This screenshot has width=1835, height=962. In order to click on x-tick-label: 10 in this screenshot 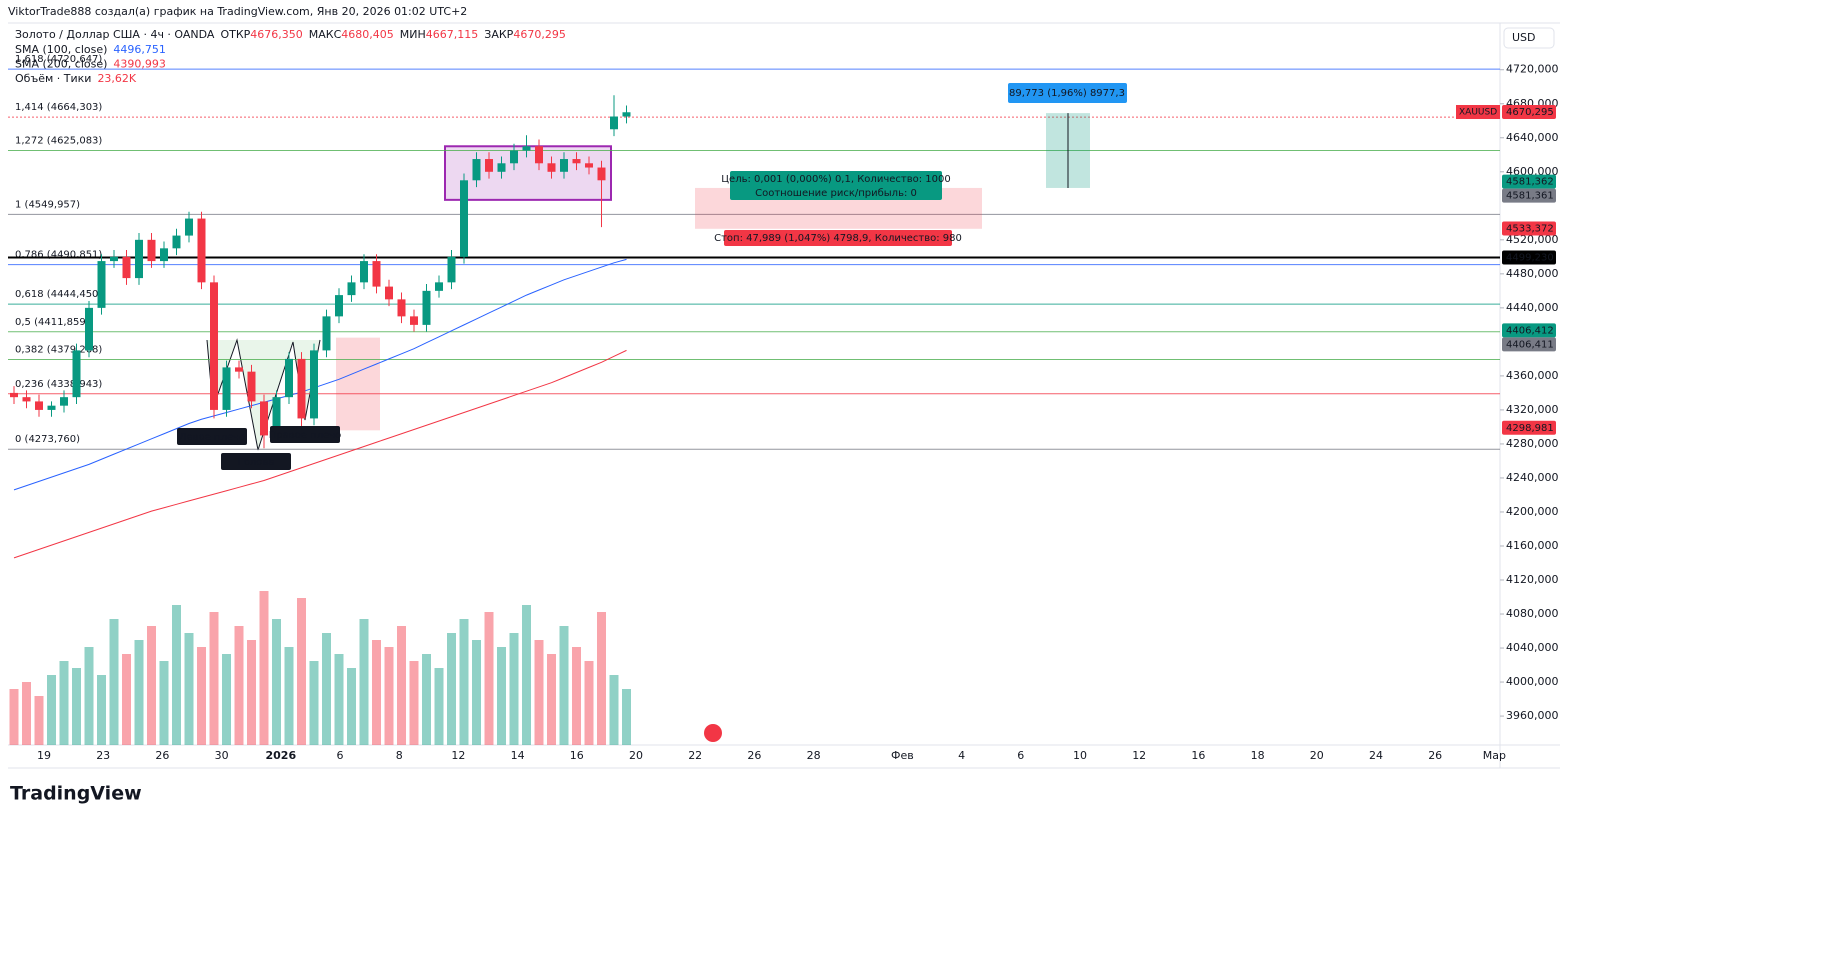, I will do `click(1080, 755)`.